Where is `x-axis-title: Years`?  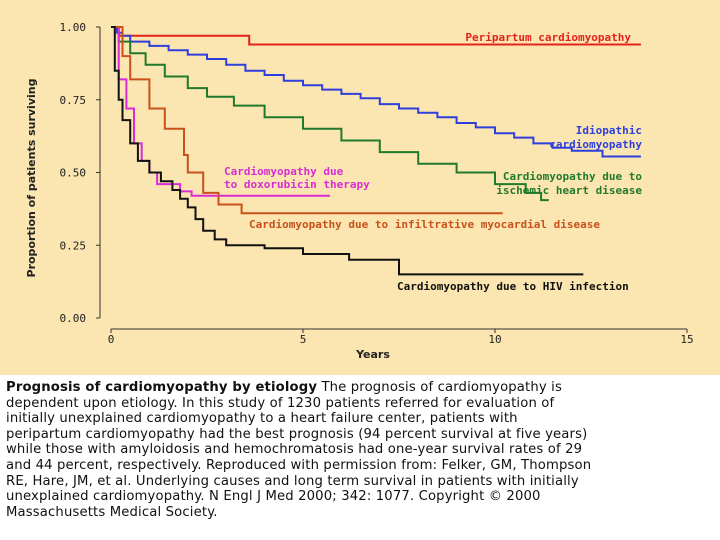
x-axis-title: Years is located at coordinates (372, 354).